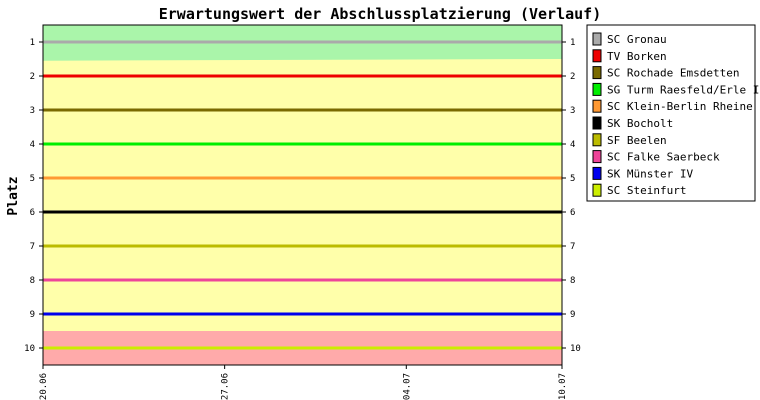 The image size is (760, 400). Describe the element at coordinates (29, 349) in the screenshot. I see `y-tick-label-left: 10` at that location.